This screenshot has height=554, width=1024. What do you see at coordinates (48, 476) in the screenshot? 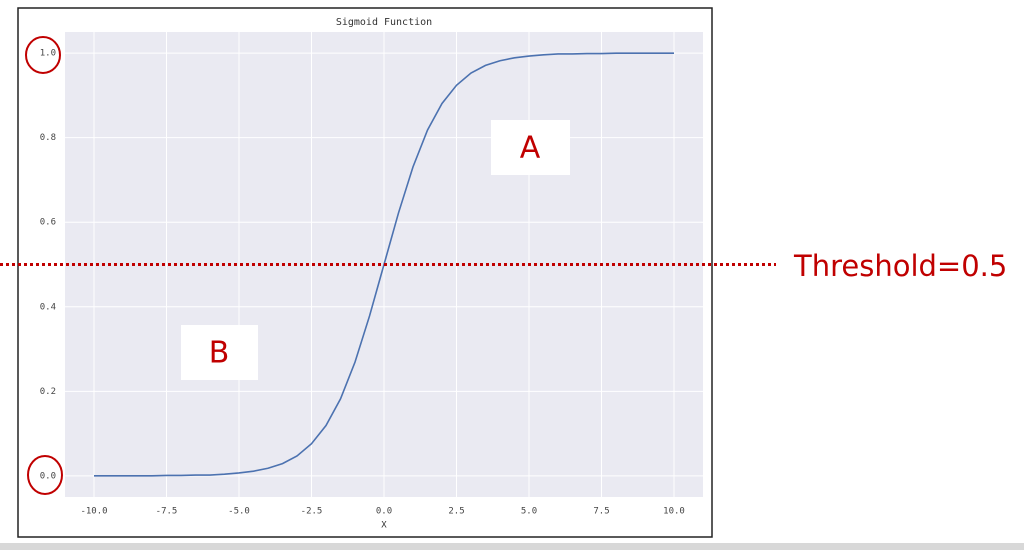
I see `y-tick-label: 0.0` at bounding box center [48, 476].